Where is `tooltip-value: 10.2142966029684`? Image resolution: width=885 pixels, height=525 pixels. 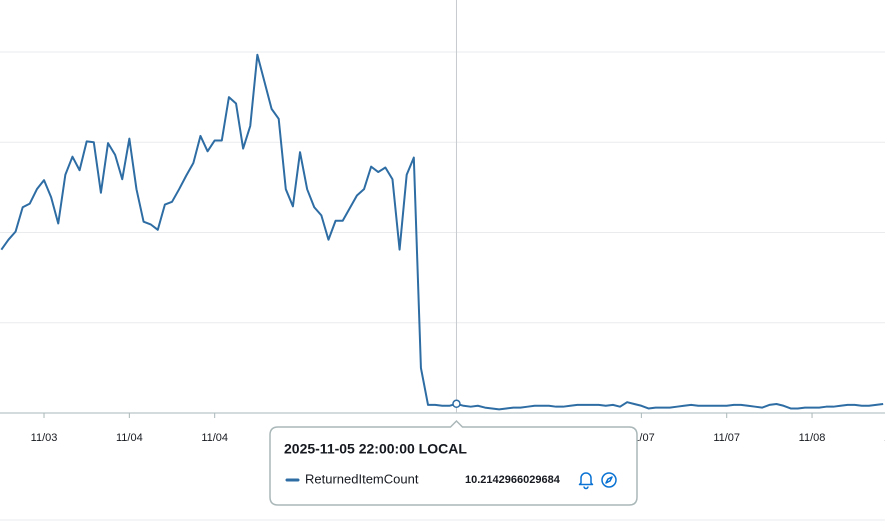 tooltip-value: 10.2142966029684 is located at coordinates (513, 480).